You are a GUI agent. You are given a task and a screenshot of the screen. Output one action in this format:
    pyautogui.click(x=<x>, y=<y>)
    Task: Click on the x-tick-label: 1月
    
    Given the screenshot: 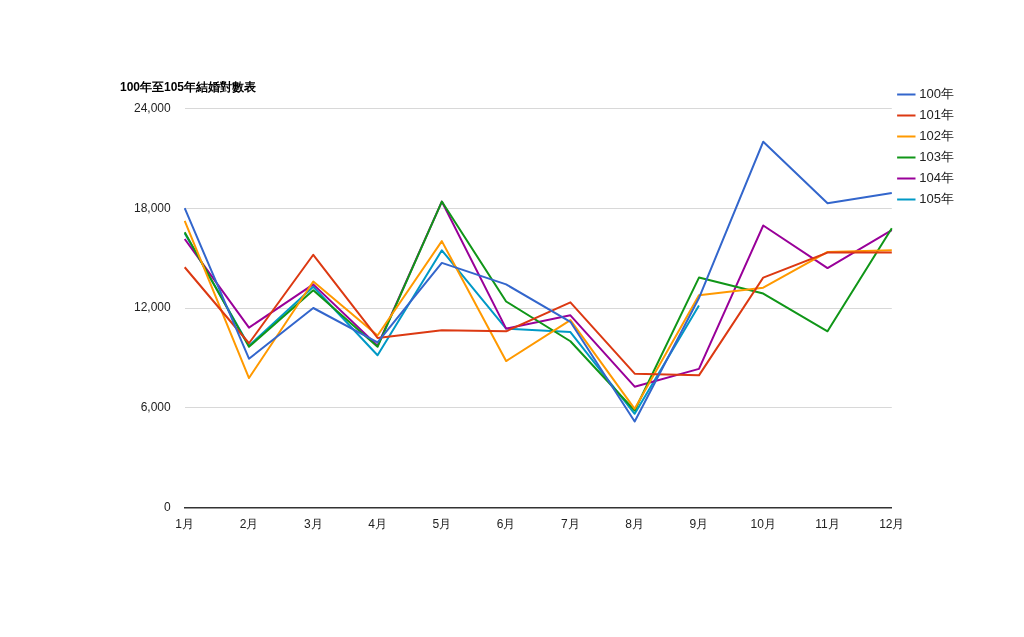 What is the action you would take?
    pyautogui.click(x=185, y=524)
    